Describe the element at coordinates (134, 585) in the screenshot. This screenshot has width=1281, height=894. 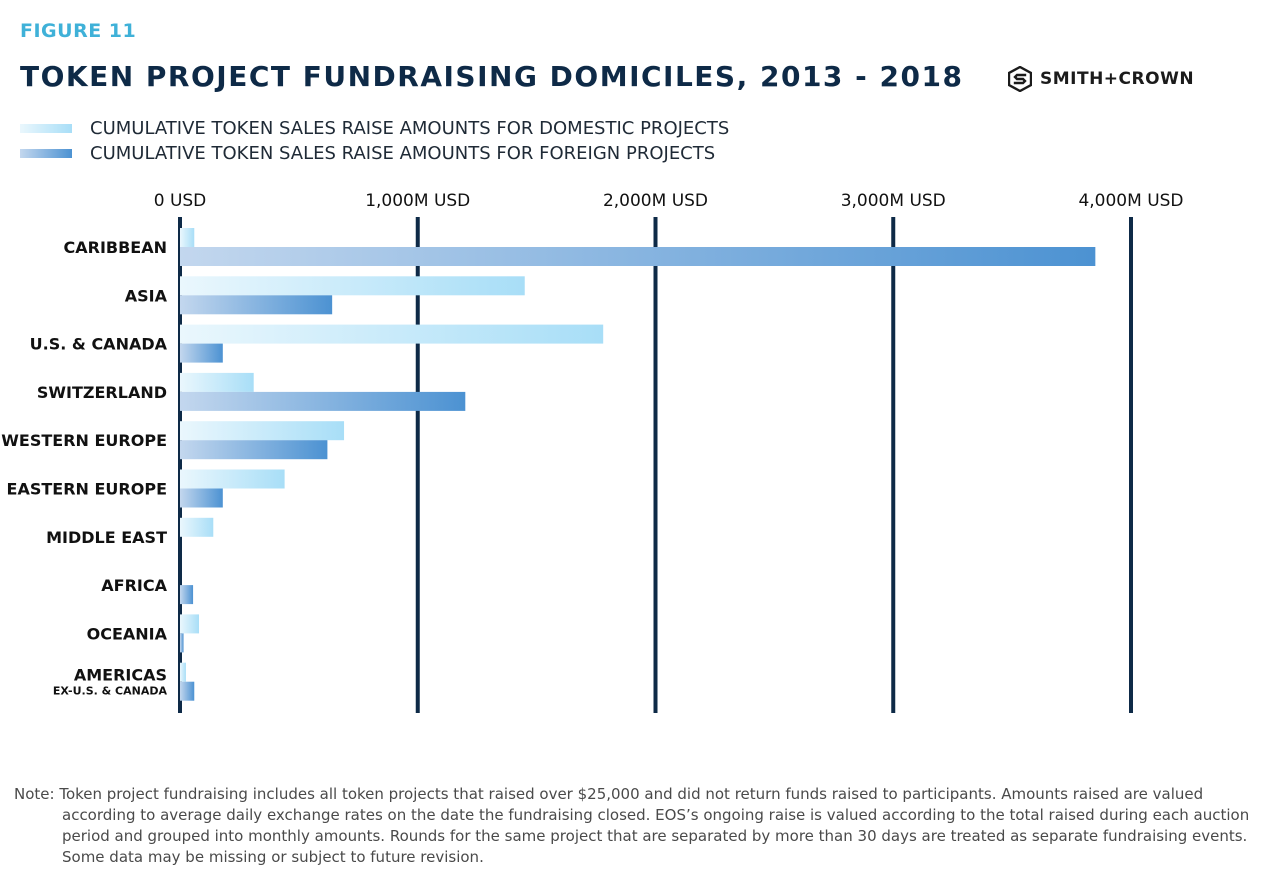
I see `category-label-7: AFRICA` at that location.